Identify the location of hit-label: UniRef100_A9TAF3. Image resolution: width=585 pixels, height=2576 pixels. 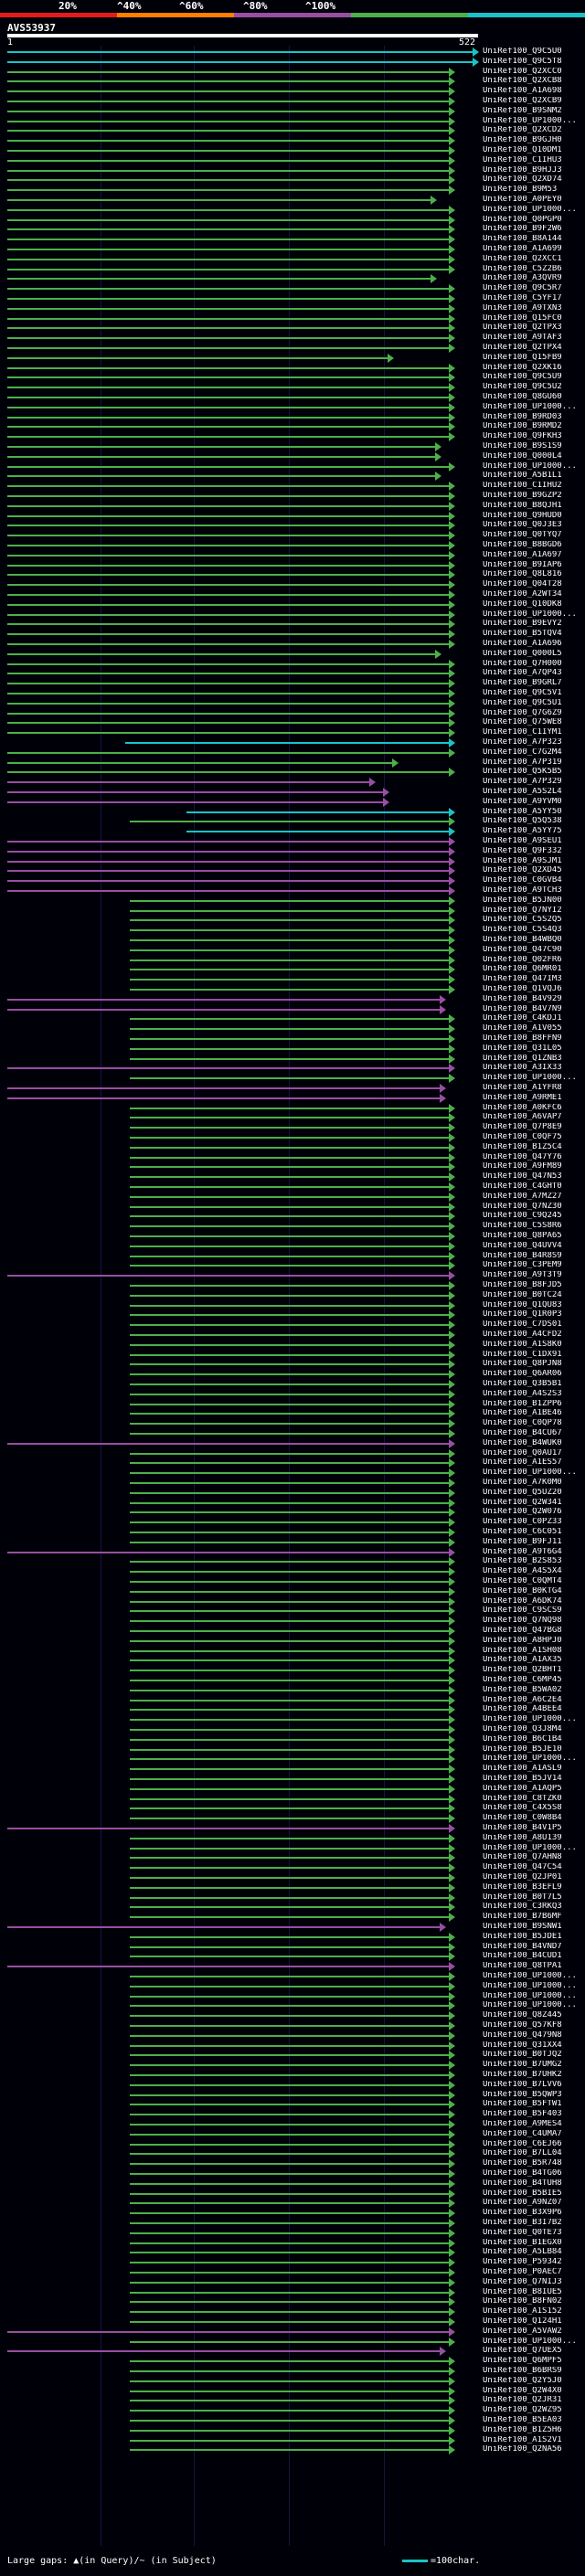
(522, 338).